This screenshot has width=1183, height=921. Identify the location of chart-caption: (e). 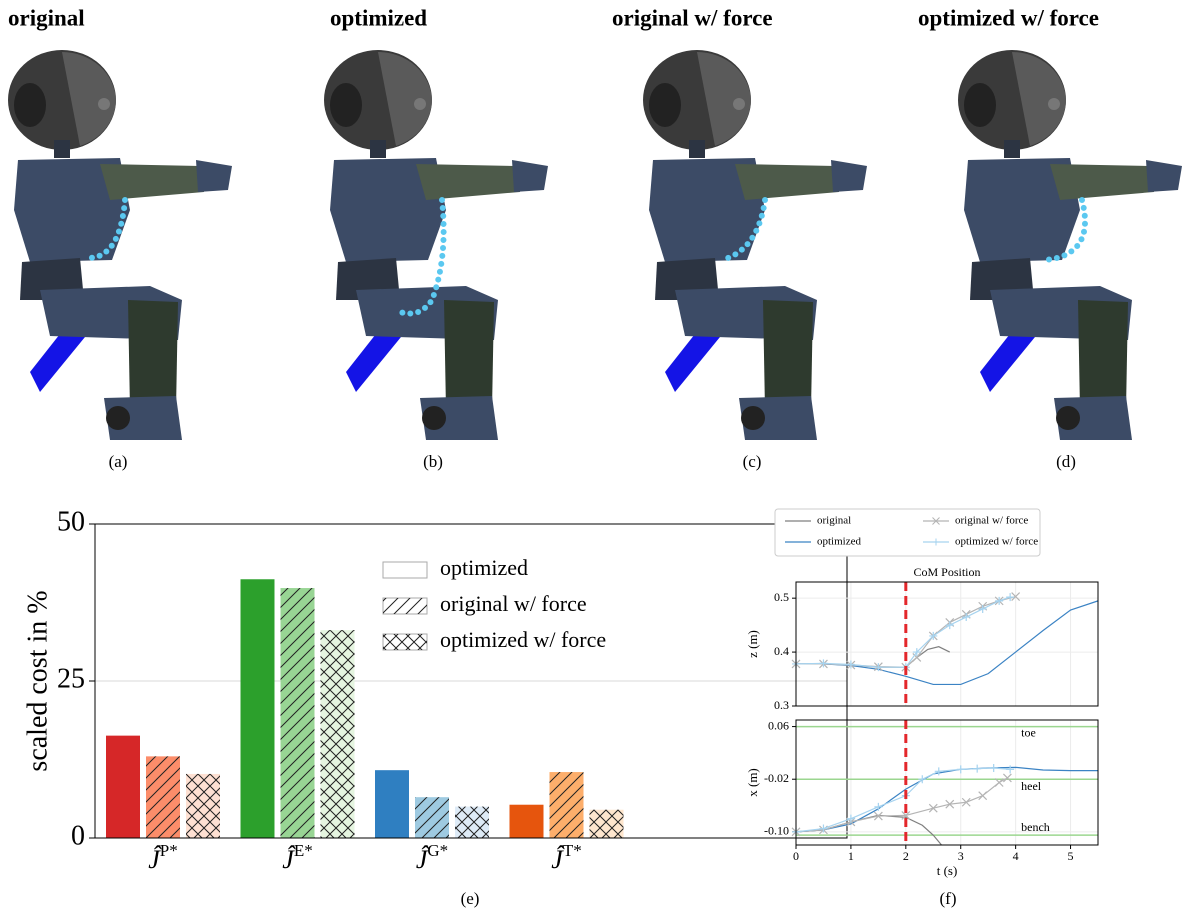
(470, 898).